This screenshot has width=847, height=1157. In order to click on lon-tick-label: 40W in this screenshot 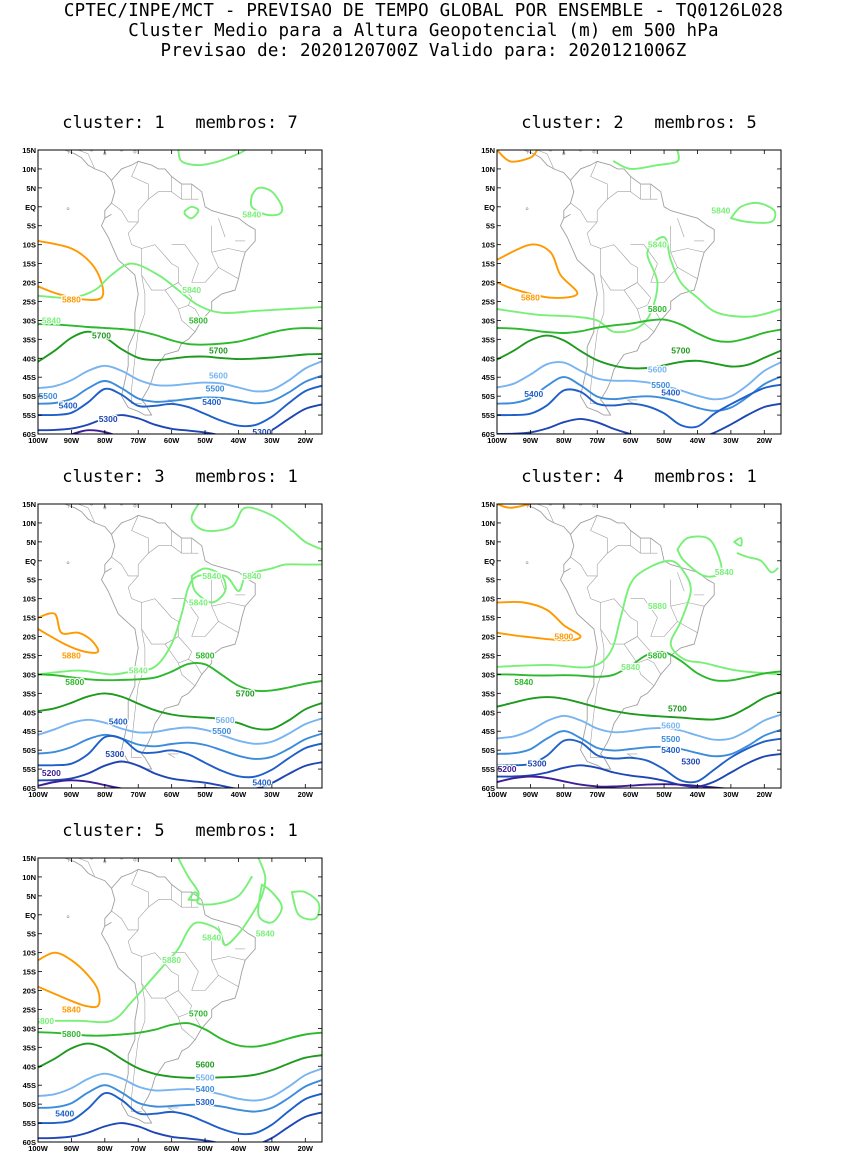, I will do `click(239, 794)`.